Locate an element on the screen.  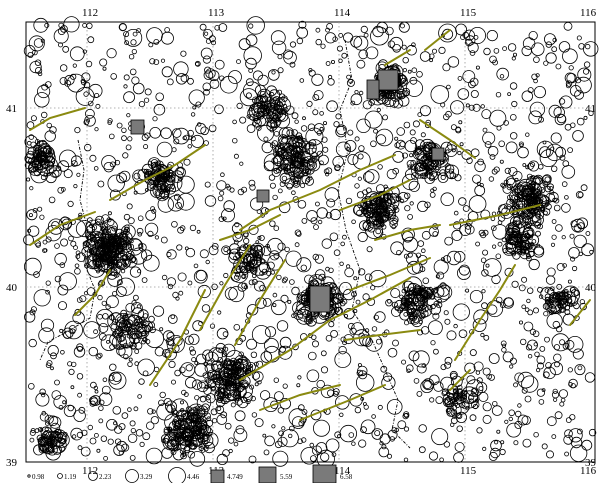
legend-circle-icon is located at coordinates (177, 475).